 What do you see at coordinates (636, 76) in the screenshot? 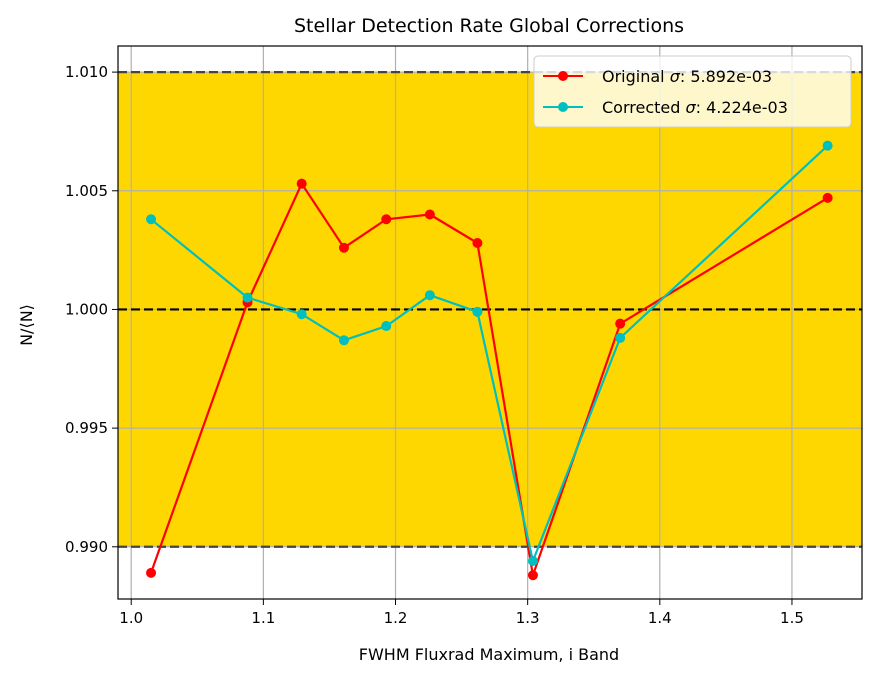
I see `legend-prefix-original: Original` at bounding box center [636, 76].